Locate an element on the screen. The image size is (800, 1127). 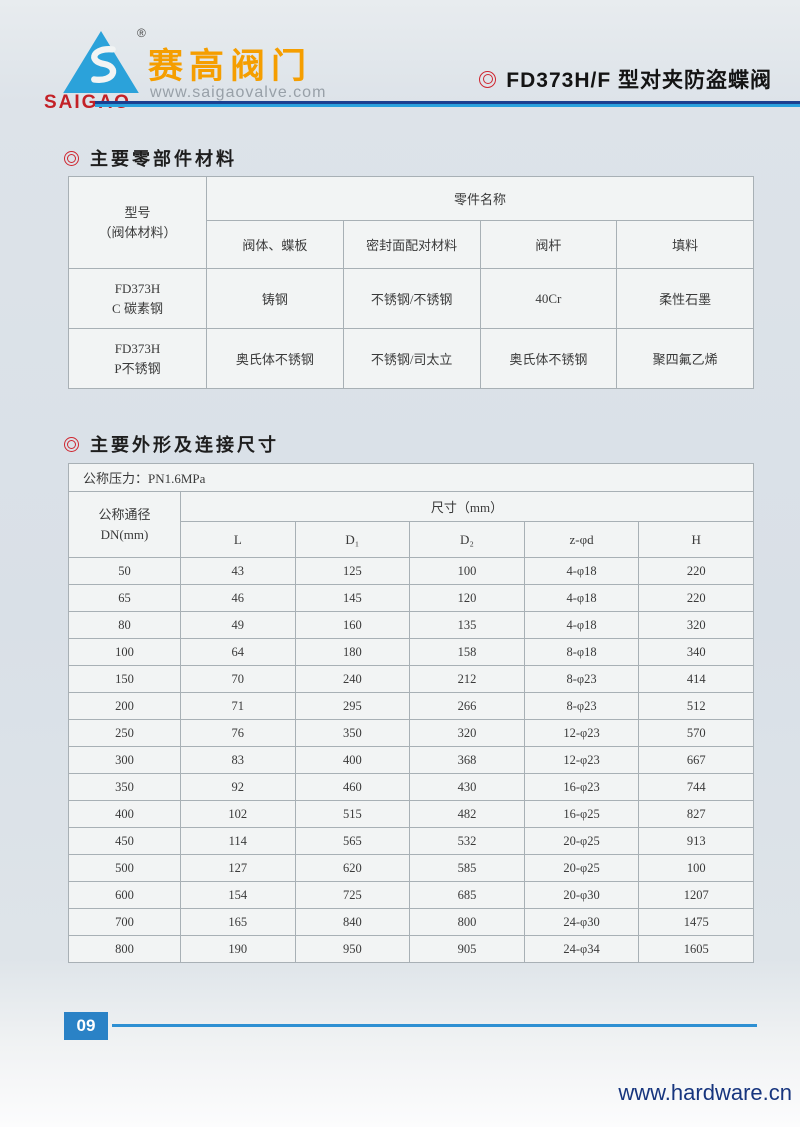
dimension-cell: 400 is located at coordinates (352, 760).